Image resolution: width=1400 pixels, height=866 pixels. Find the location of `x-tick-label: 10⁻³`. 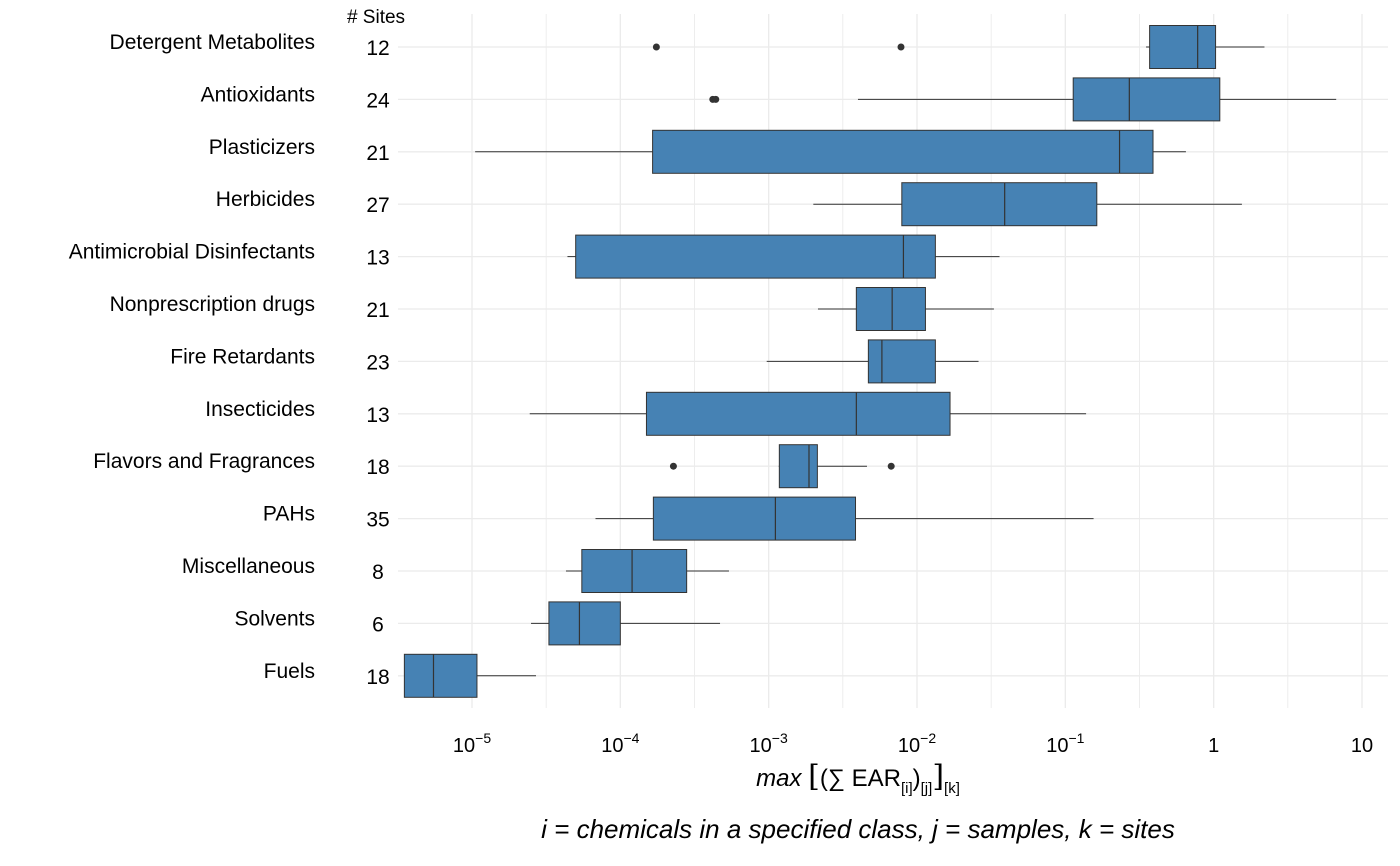

x-tick-label: 10⁻³ is located at coordinates (769, 743).